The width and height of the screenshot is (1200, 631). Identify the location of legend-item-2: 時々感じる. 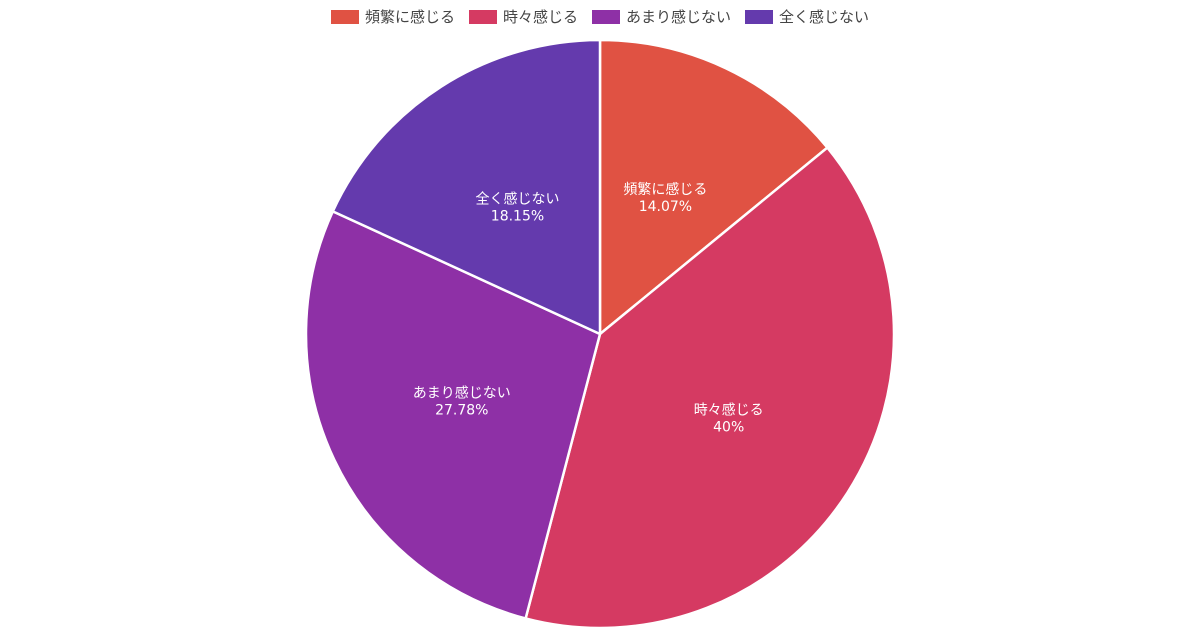
(523, 17).